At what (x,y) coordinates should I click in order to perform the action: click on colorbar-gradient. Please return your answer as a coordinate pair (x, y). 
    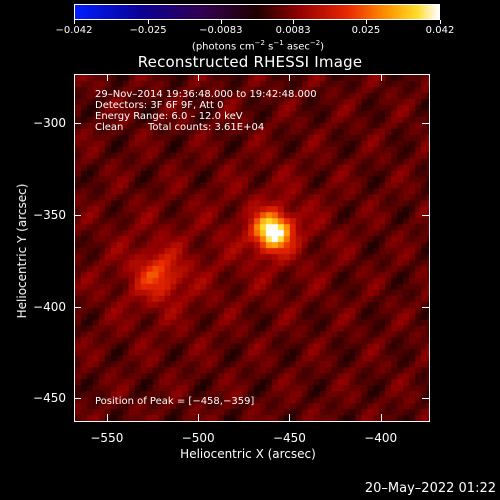
    Looking at the image, I should click on (257, 12).